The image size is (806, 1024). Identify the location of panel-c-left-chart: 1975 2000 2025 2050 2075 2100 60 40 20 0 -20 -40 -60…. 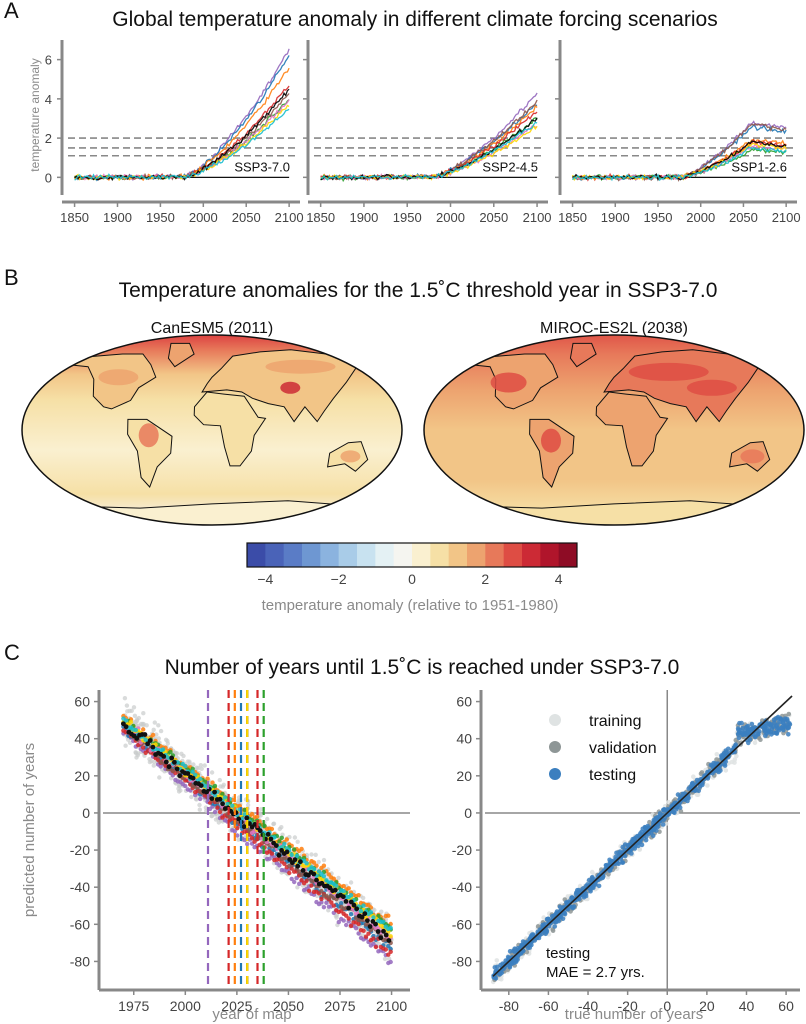
(240, 852).